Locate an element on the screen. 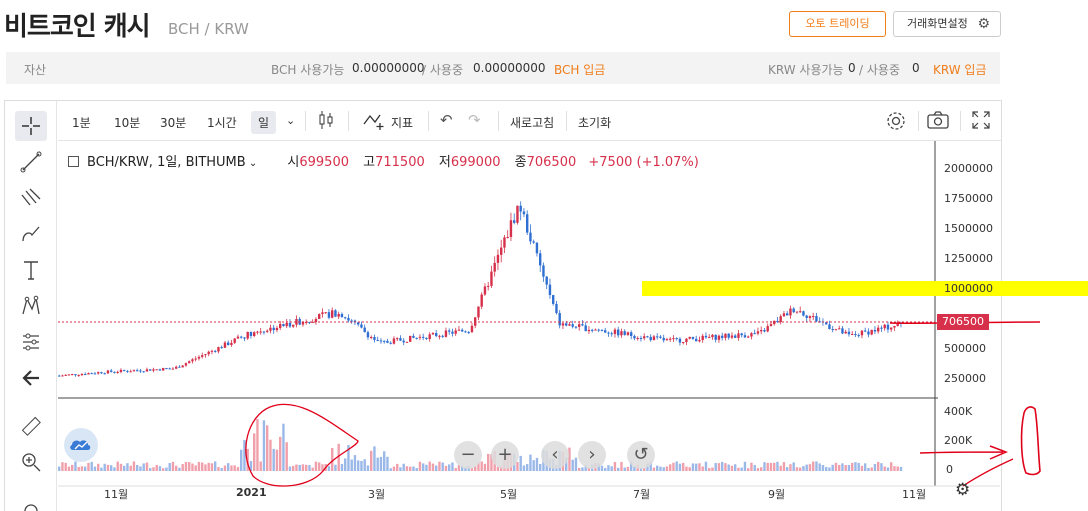 The width and height of the screenshot is (1088, 511). volume-tick: 0 is located at coordinates (949, 469).